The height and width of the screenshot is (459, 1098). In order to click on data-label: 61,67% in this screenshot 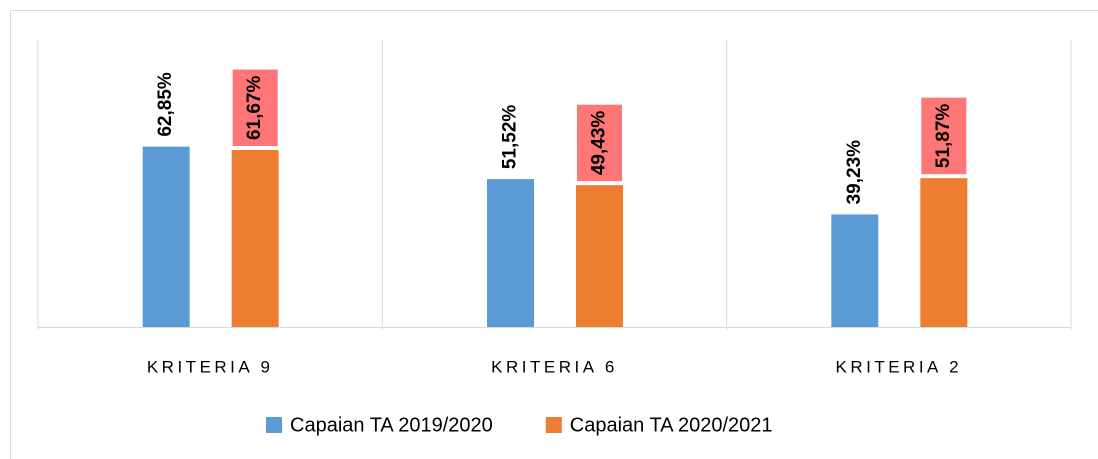, I will do `click(254, 107)`.